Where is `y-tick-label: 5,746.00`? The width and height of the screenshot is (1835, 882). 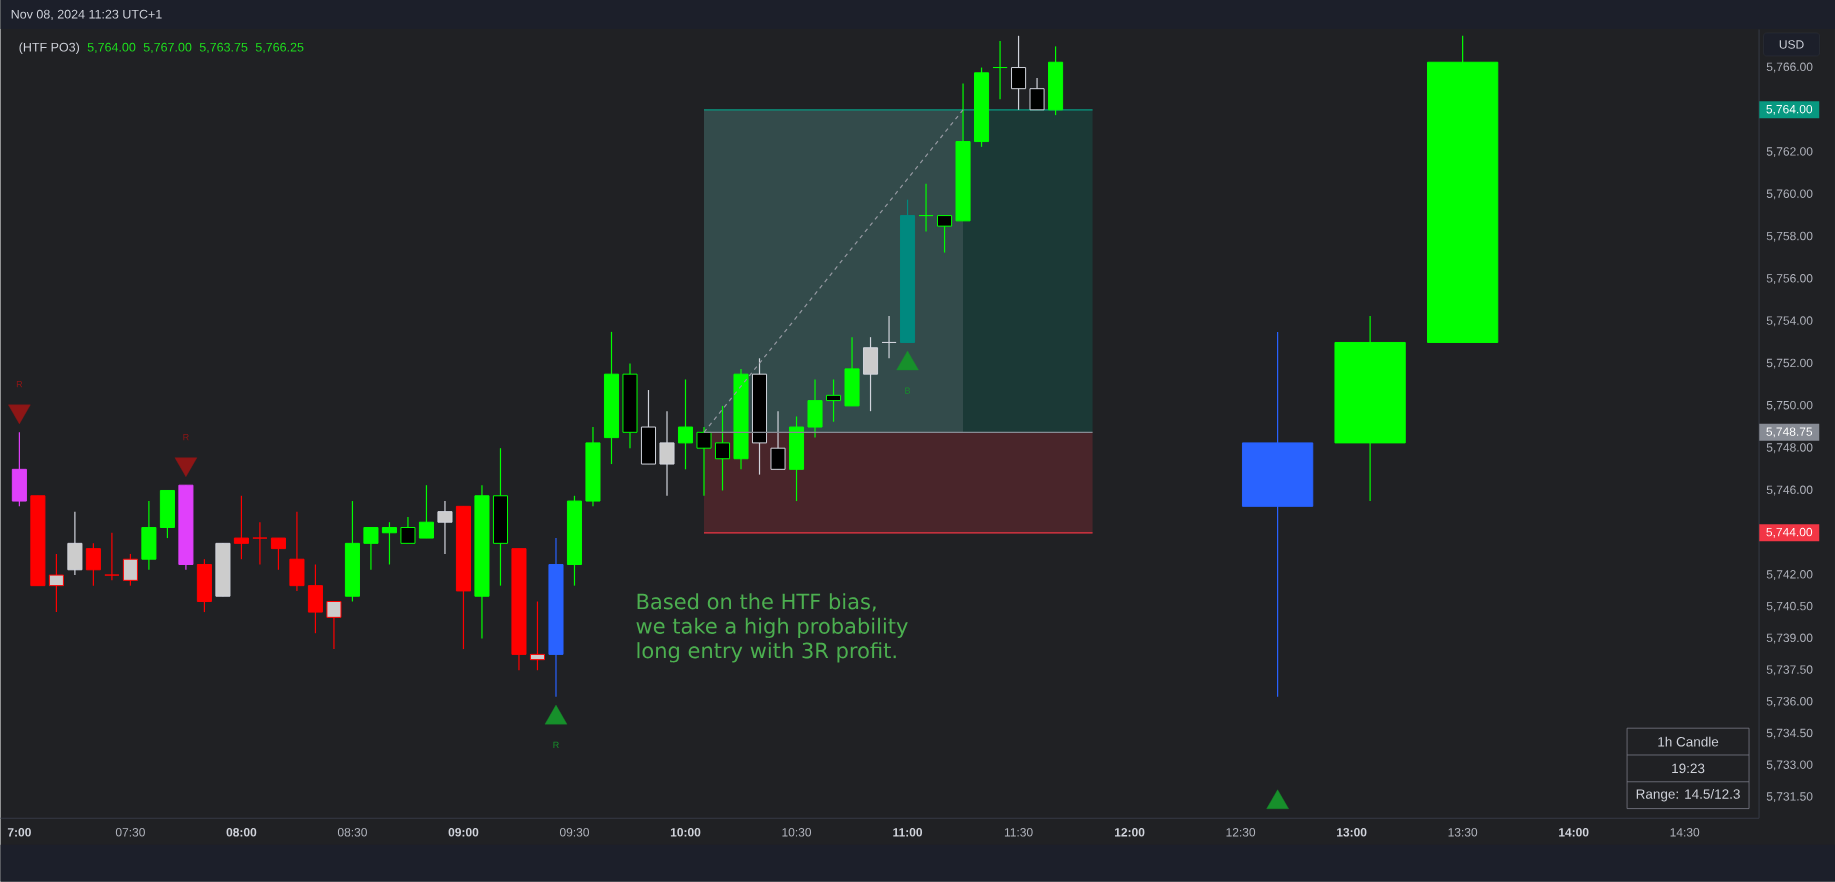
y-tick-label: 5,746.00 is located at coordinates (1789, 490).